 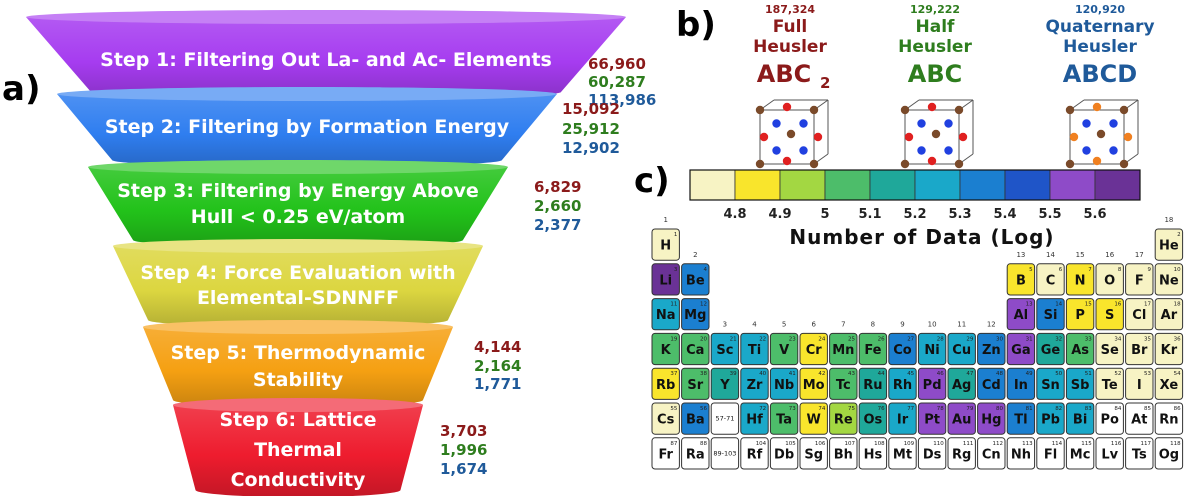 What do you see at coordinates (1120, 270) in the screenshot?
I see `atomic-number: 8` at bounding box center [1120, 270].